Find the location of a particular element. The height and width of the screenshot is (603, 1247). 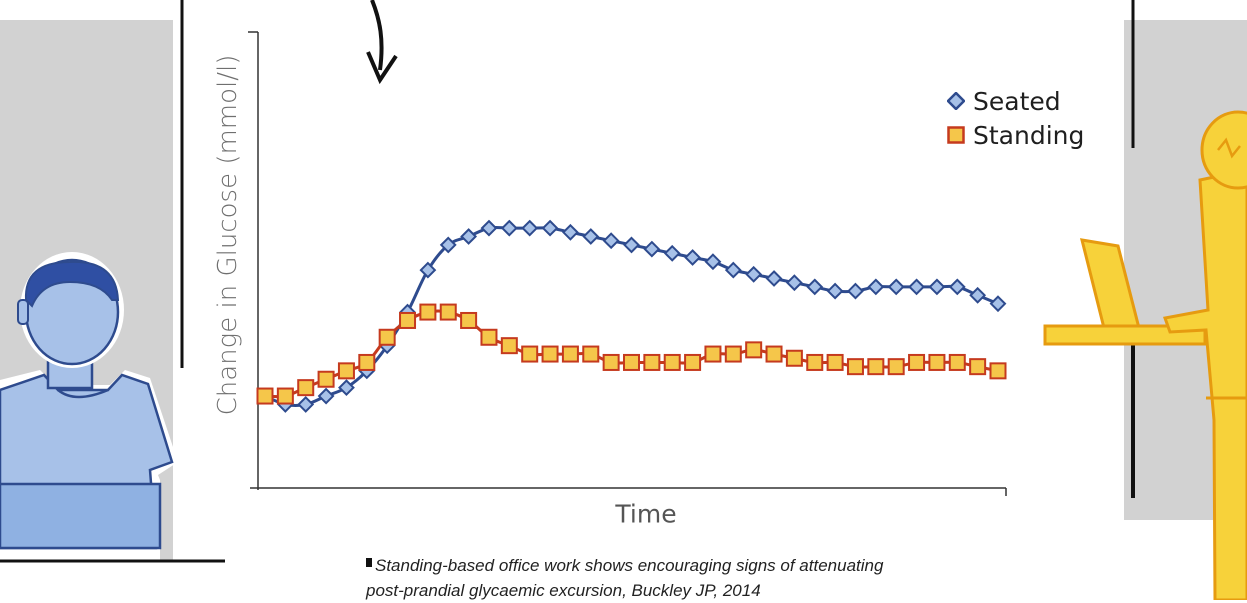

caption-bullet-icon is located at coordinates (369, 562).